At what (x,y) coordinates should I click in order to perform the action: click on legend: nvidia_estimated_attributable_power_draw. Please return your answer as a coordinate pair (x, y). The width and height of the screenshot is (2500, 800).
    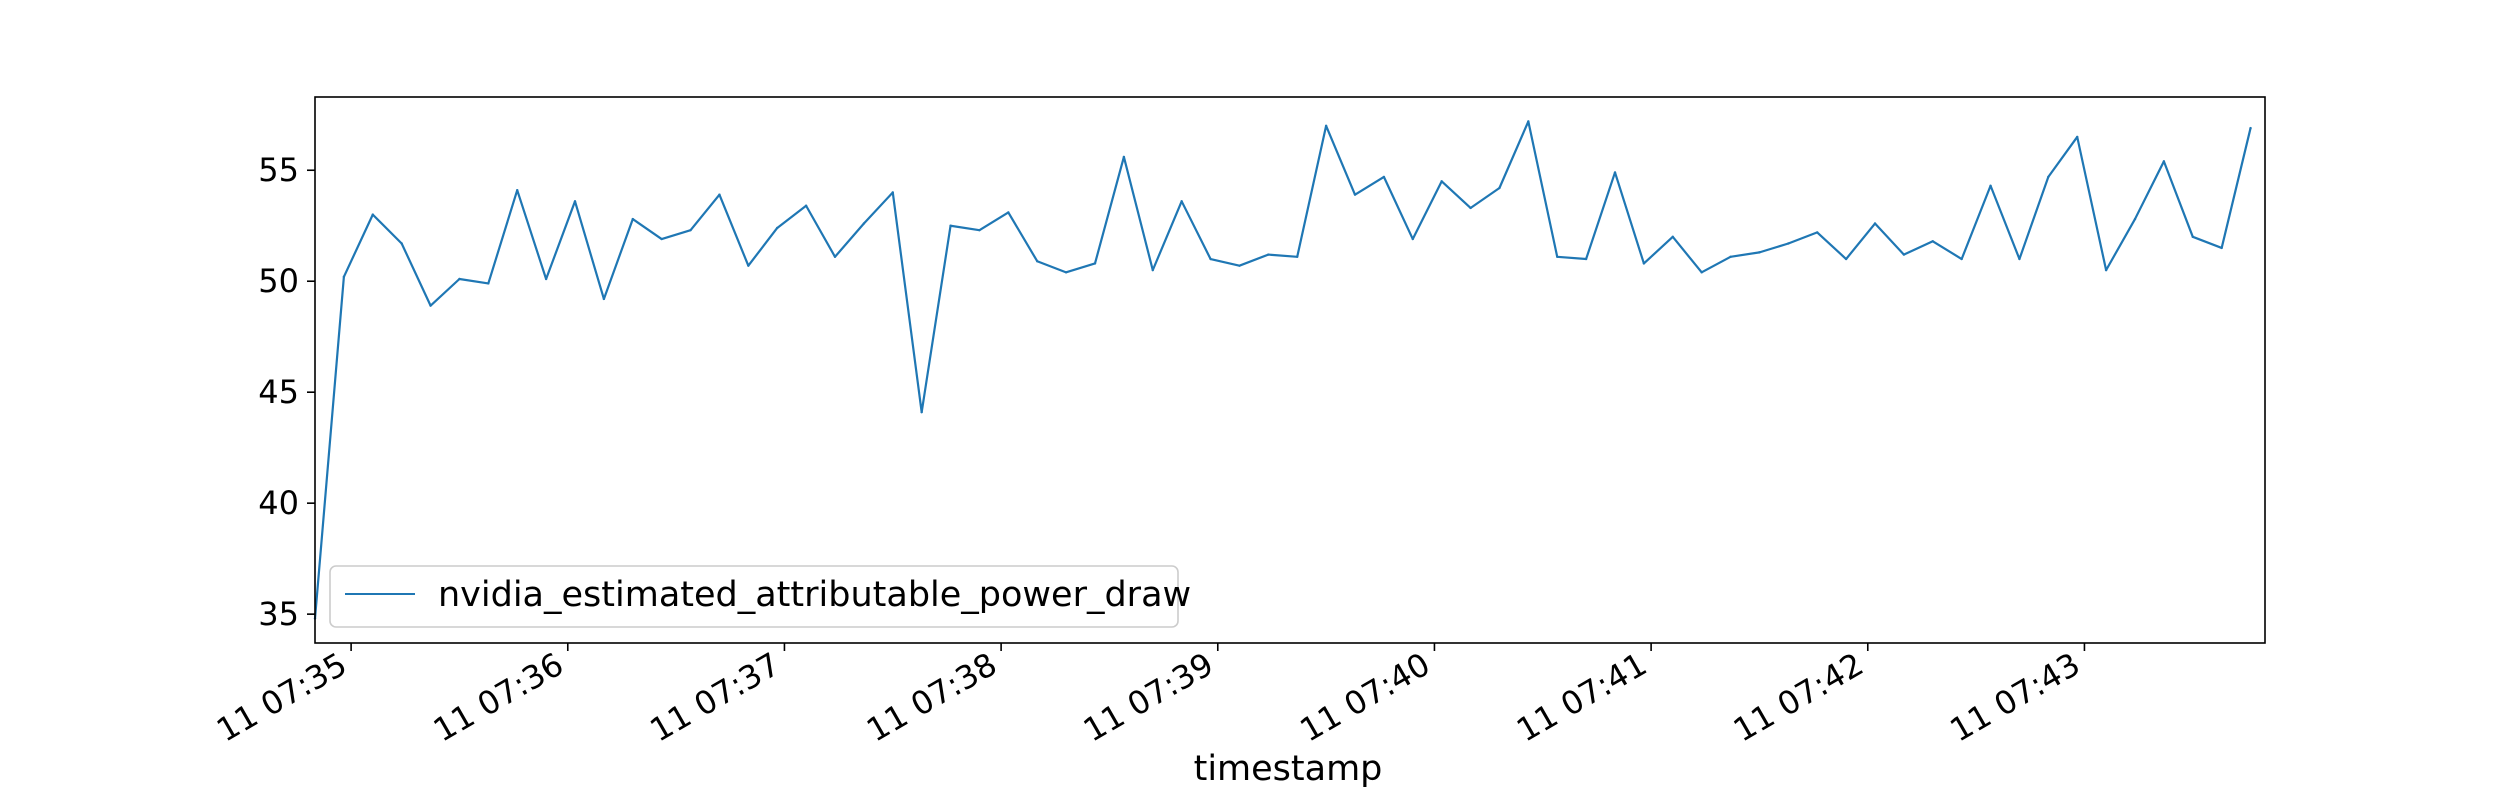
    Looking at the image, I should click on (760, 596).